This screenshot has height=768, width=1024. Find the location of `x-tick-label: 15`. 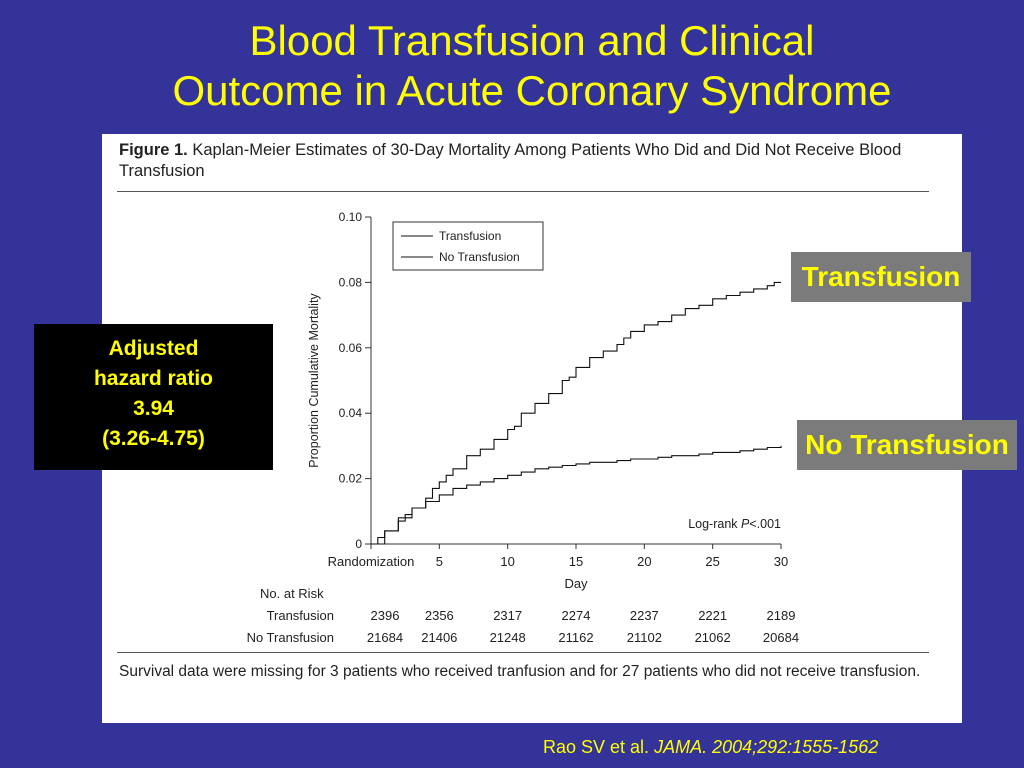

x-tick-label: 15 is located at coordinates (576, 561).